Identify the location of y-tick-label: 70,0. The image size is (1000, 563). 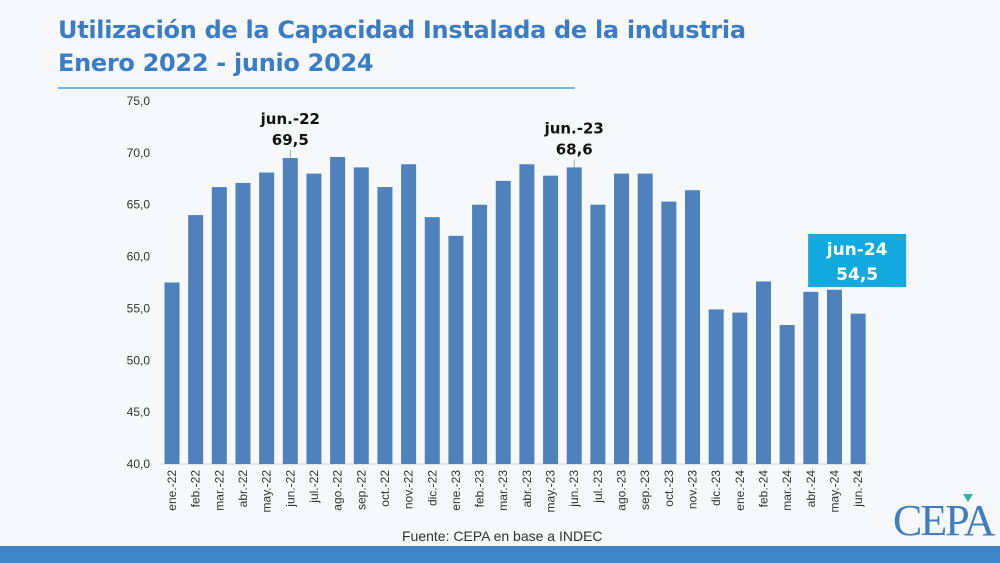
(139, 153).